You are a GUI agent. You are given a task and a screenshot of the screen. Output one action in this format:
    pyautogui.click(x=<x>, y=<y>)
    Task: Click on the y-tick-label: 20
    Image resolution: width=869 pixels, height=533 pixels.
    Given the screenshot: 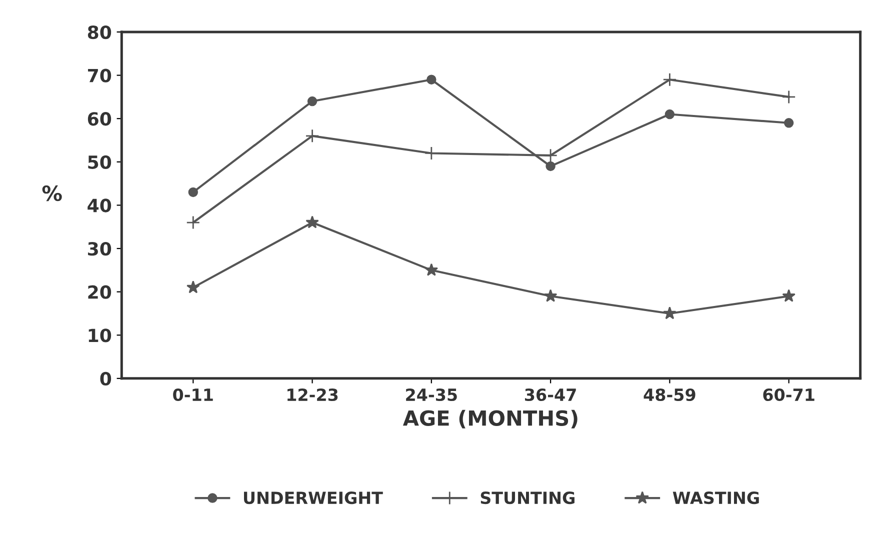 What is the action you would take?
    pyautogui.click(x=100, y=292)
    